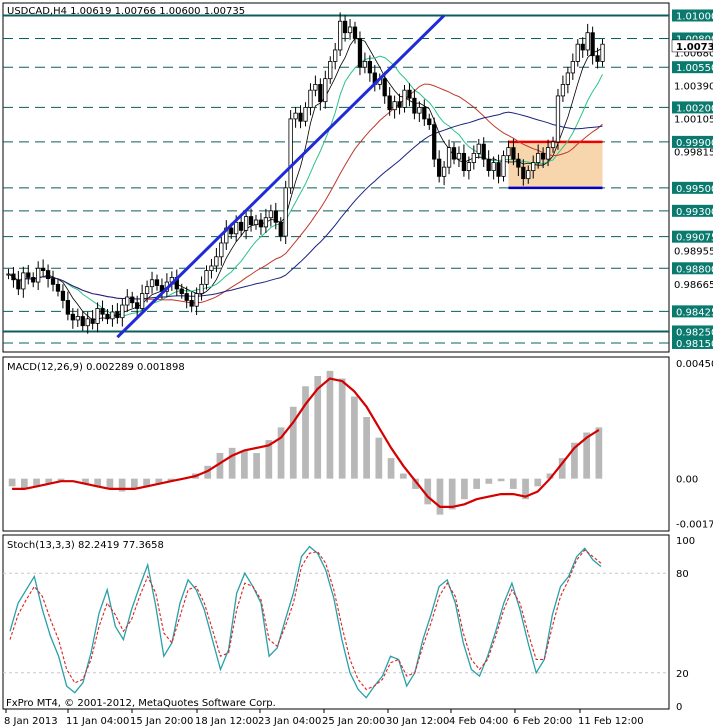 The height and width of the screenshot is (728, 713). What do you see at coordinates (694, 364) in the screenshot?
I see `macd-tick-0: 0.004509` at bounding box center [694, 364].